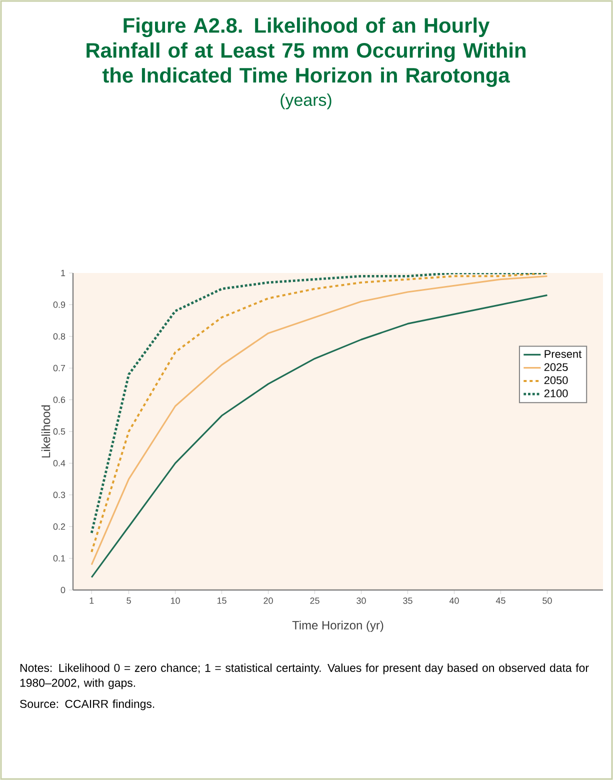 The height and width of the screenshot is (780, 613). I want to click on x-tick-label: 40, so click(454, 601).